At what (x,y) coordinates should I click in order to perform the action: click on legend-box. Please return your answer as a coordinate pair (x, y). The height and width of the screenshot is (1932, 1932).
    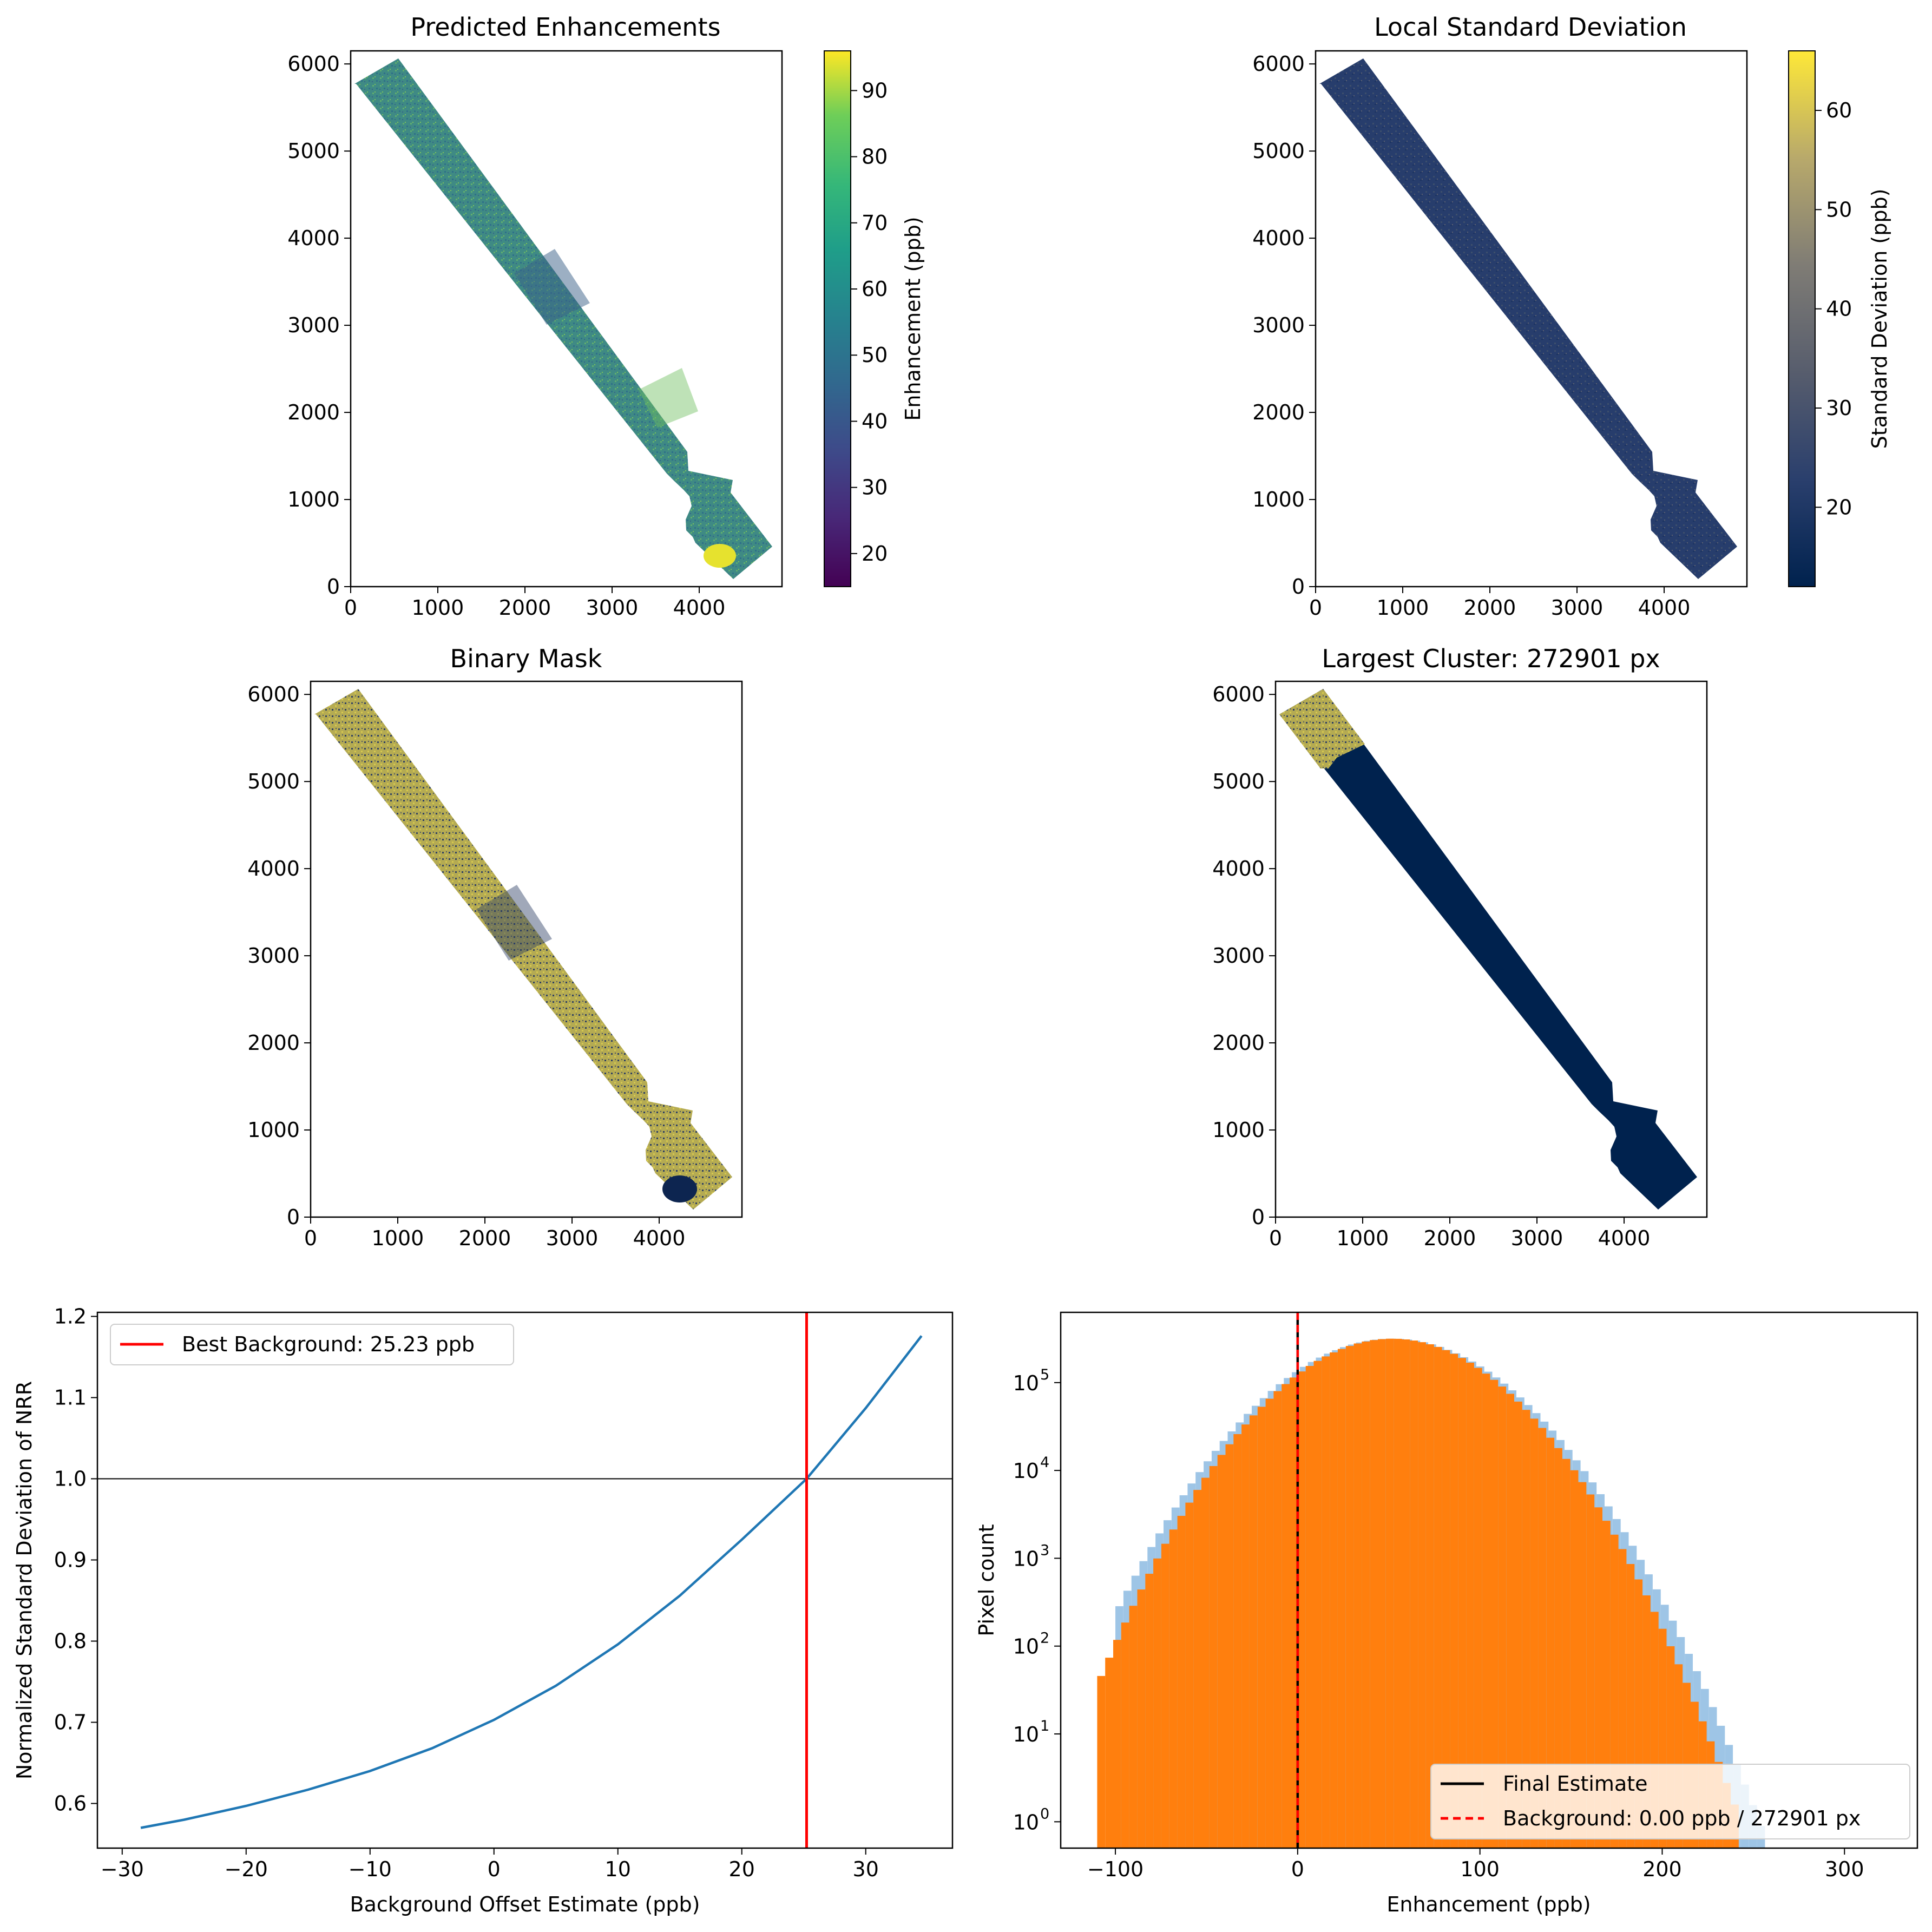
    Looking at the image, I should click on (1670, 1801).